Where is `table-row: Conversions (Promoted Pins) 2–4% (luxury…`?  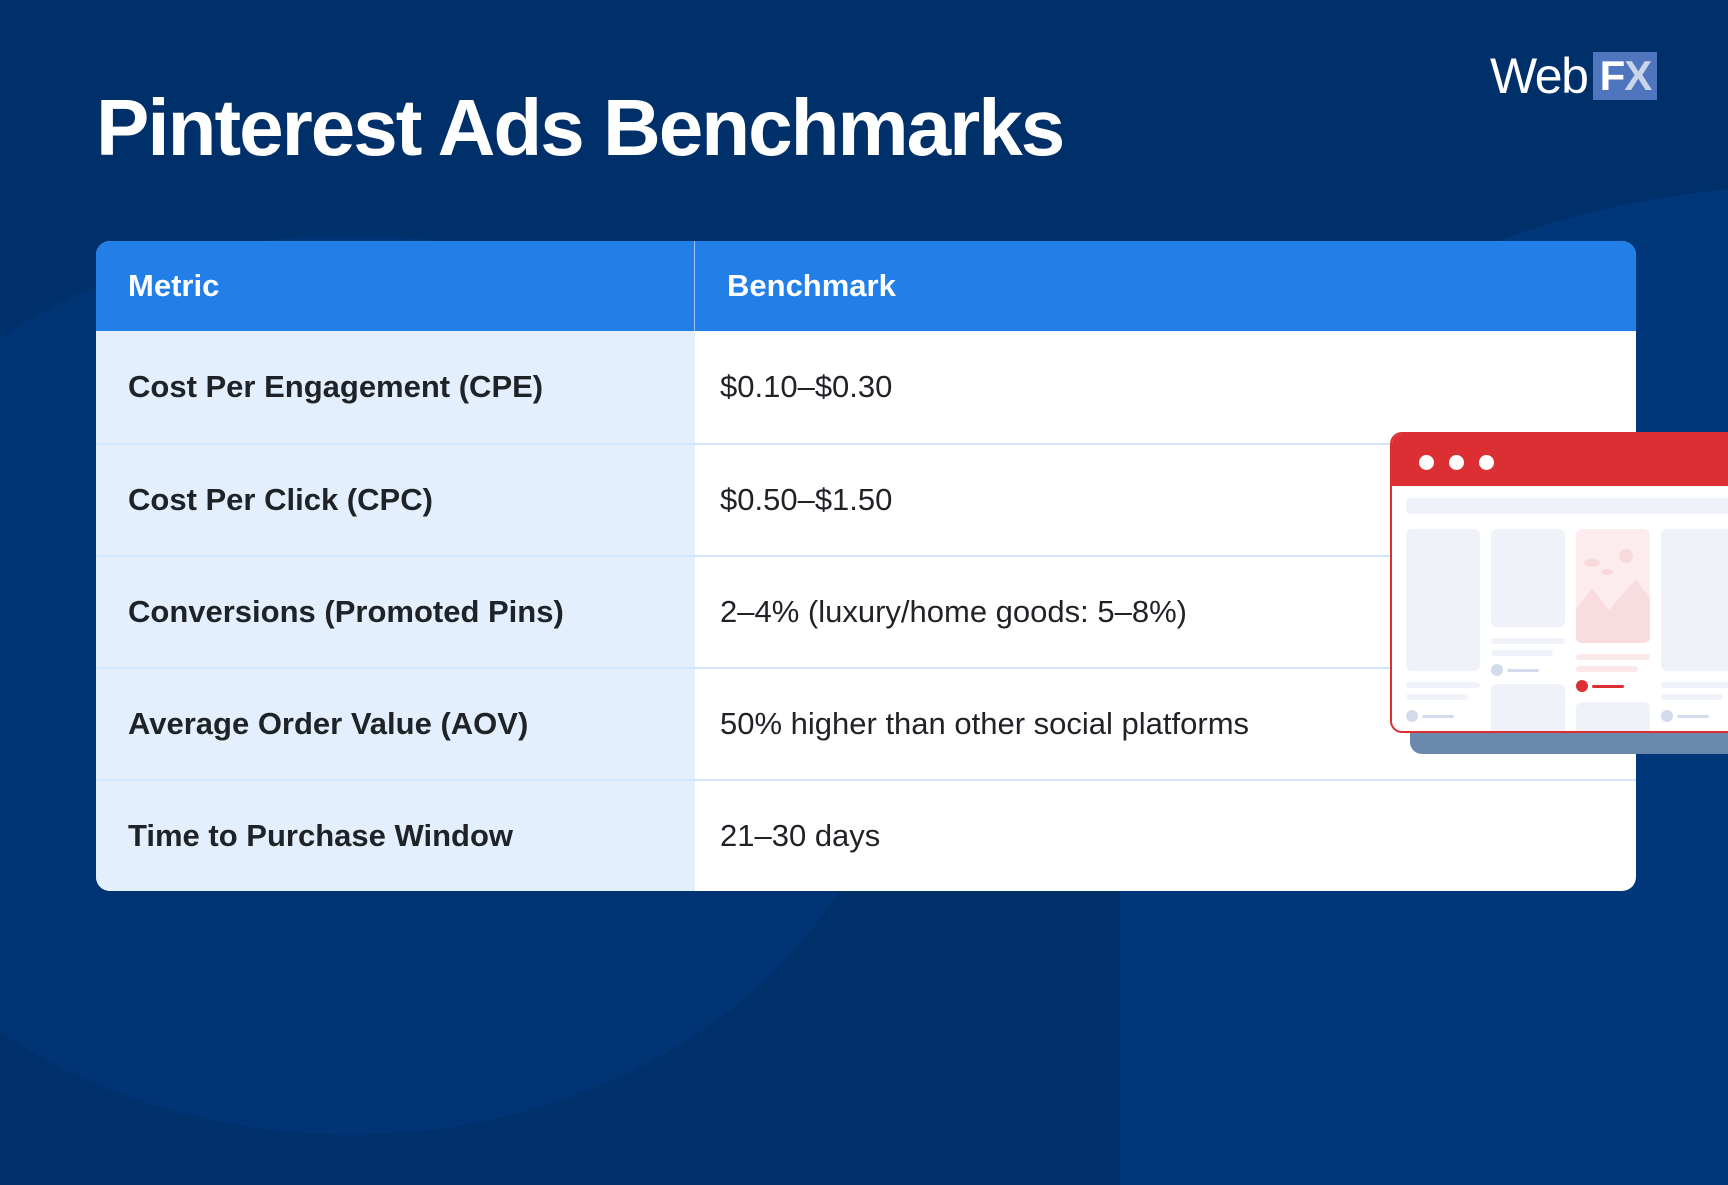 table-row: Conversions (Promoted Pins) 2–4% (luxury… is located at coordinates (866, 611).